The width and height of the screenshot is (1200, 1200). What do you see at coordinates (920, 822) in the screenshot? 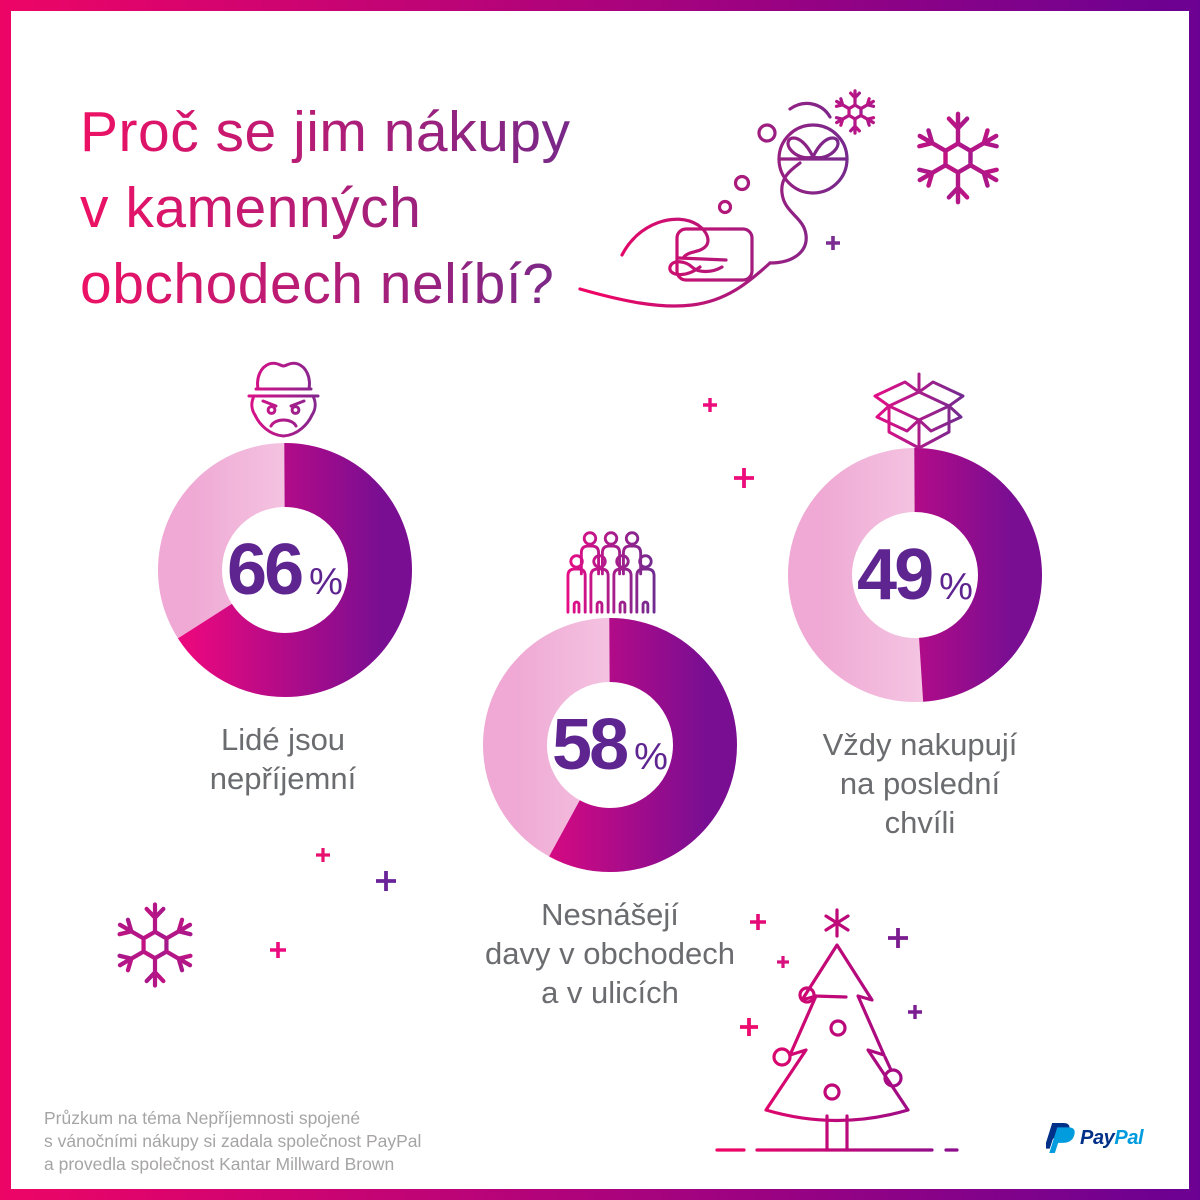
I see `label-line: chvíli` at bounding box center [920, 822].